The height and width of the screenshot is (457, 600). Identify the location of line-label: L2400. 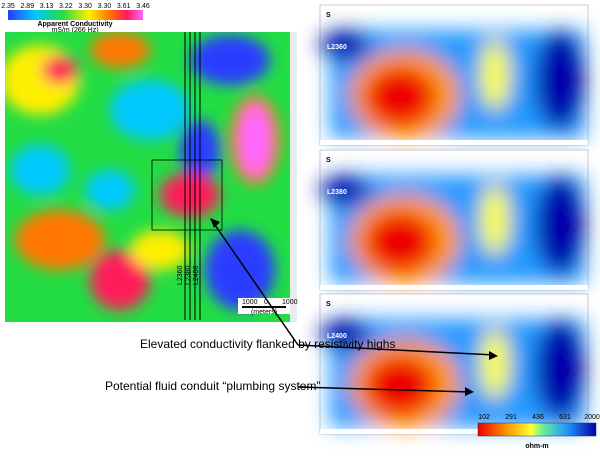
(196, 275).